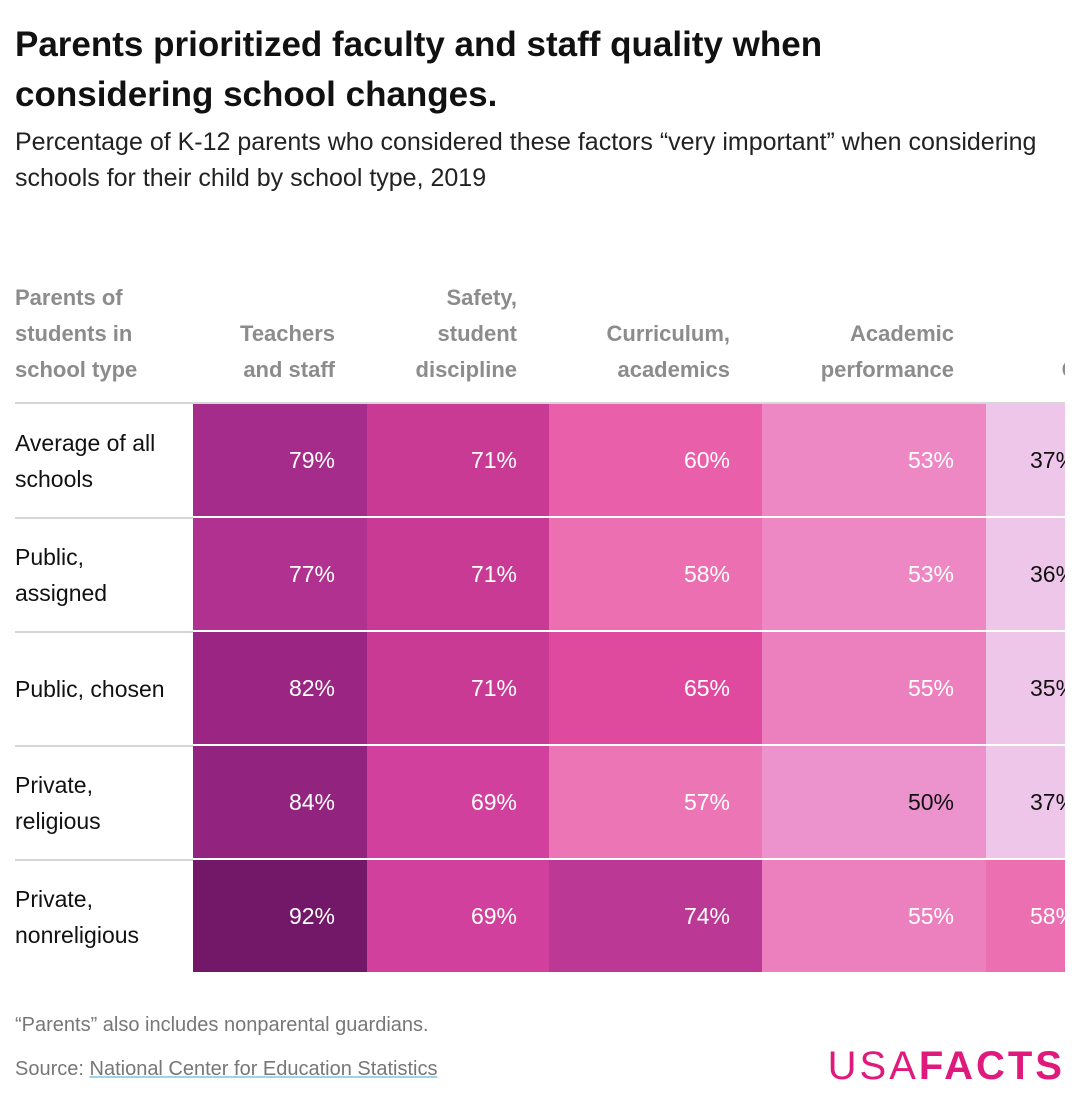 Image resolution: width=1080 pixels, height=1104 pixels. Describe the element at coordinates (873, 1066) in the screenshot. I see `logo-light: USA` at that location.